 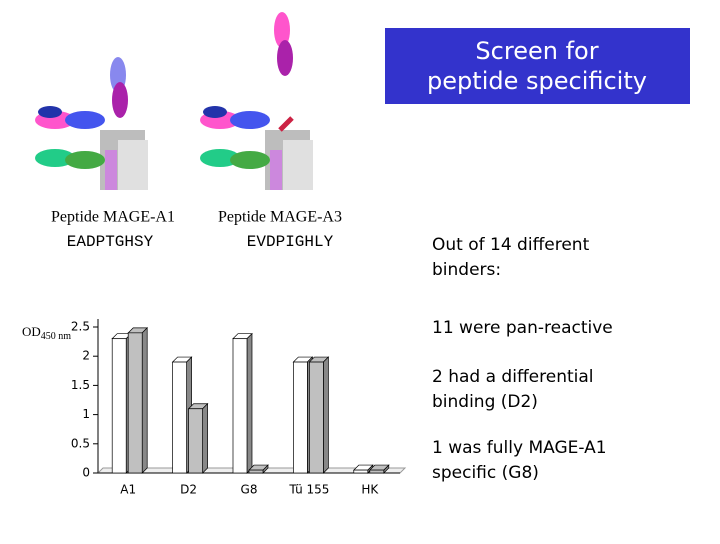 What do you see at coordinates (249, 490) in the screenshot?
I see `x-tick-label: G8` at bounding box center [249, 490].